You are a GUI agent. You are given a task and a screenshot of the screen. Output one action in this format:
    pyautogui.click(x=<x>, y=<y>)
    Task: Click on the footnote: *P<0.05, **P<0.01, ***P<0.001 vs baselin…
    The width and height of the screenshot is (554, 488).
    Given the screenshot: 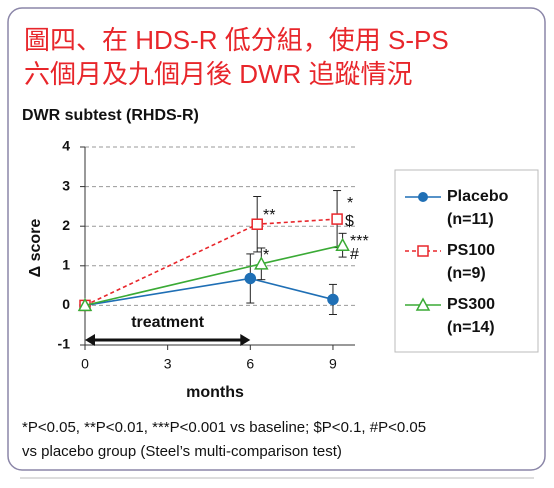 What is the action you would take?
    pyautogui.click(x=224, y=427)
    